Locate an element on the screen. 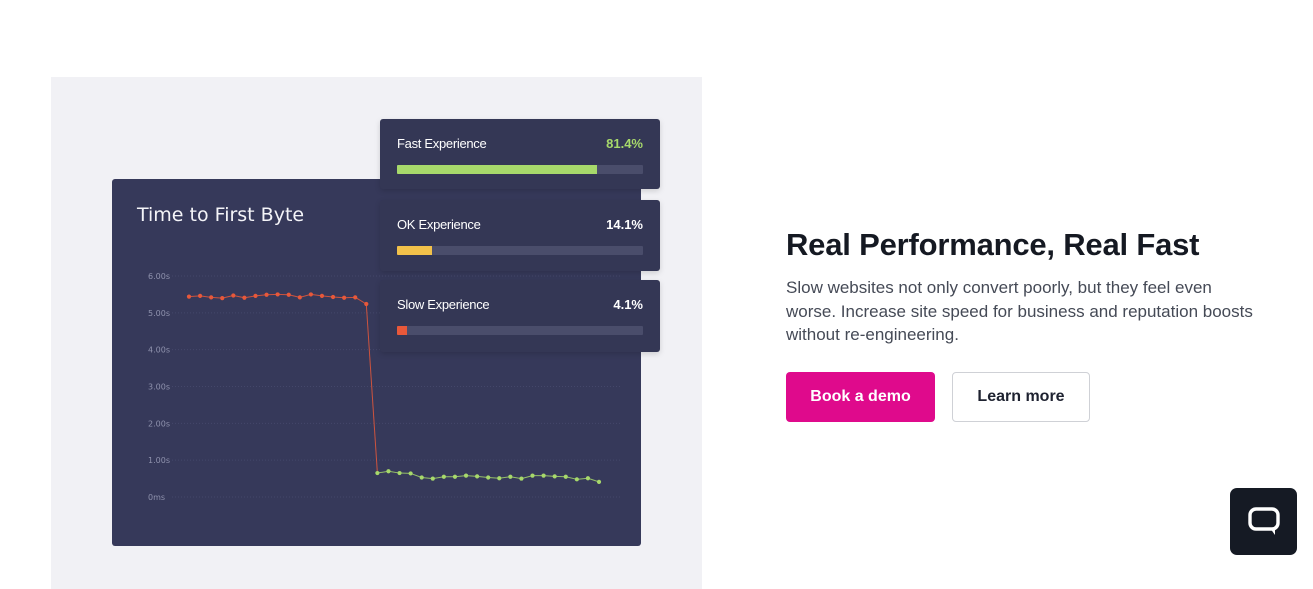 The width and height of the screenshot is (1313, 589). fast-experience-label: Fast Experience is located at coordinates (442, 143).